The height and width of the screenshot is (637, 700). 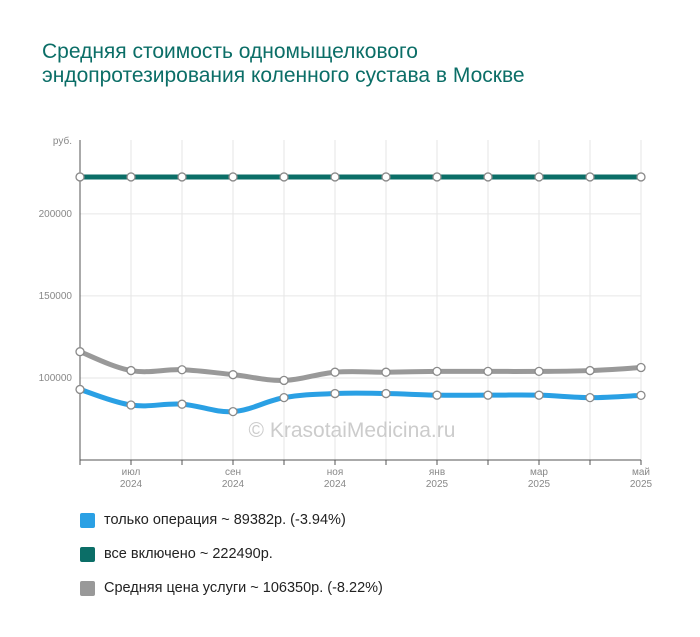 What do you see at coordinates (56, 214) in the screenshot?
I see `y-tick-label: 200000` at bounding box center [56, 214].